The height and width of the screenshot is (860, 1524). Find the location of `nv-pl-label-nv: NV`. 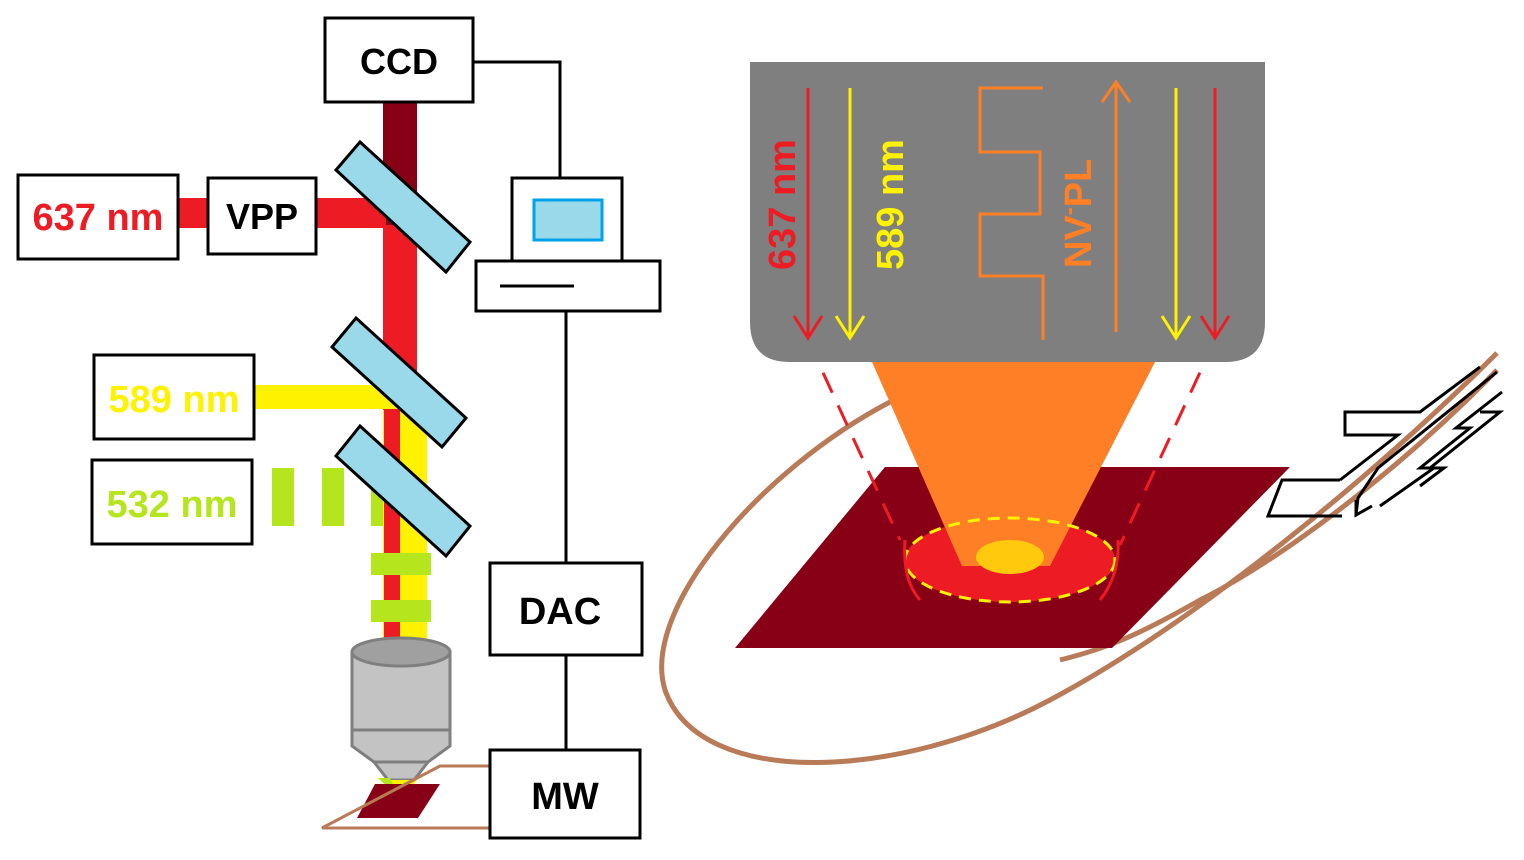

nv-pl-label-nv: NV is located at coordinates (1079, 241).